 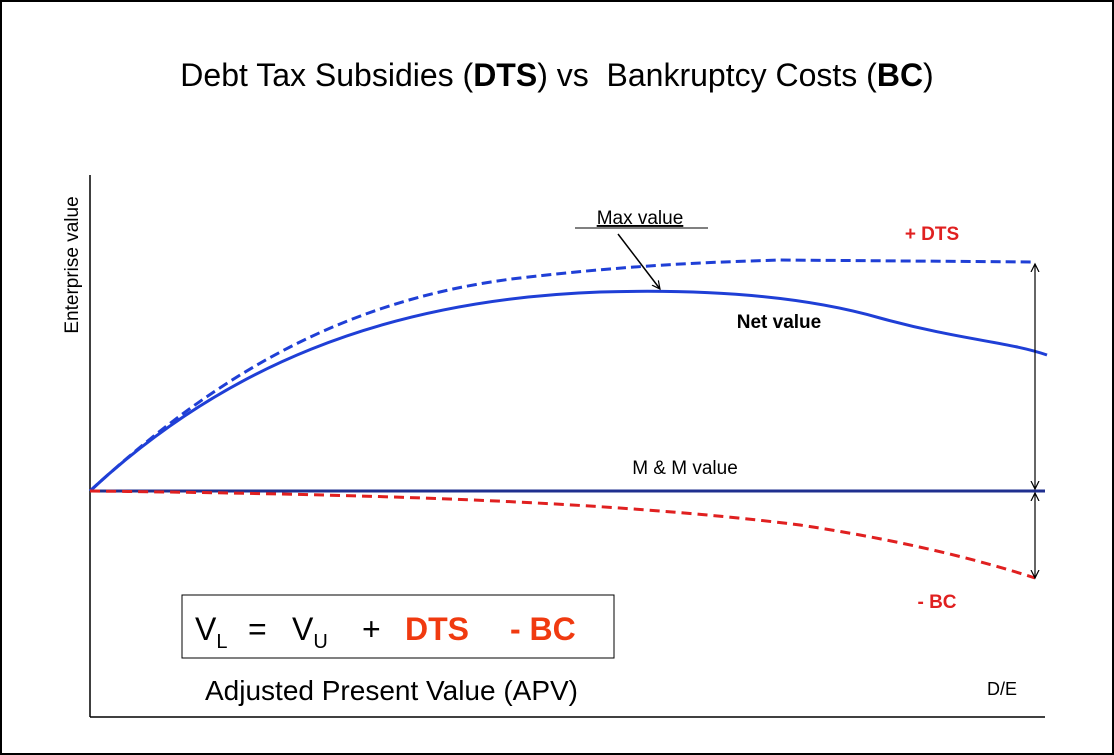 I want to click on x-axis-label: D/E, so click(x=1002, y=689).